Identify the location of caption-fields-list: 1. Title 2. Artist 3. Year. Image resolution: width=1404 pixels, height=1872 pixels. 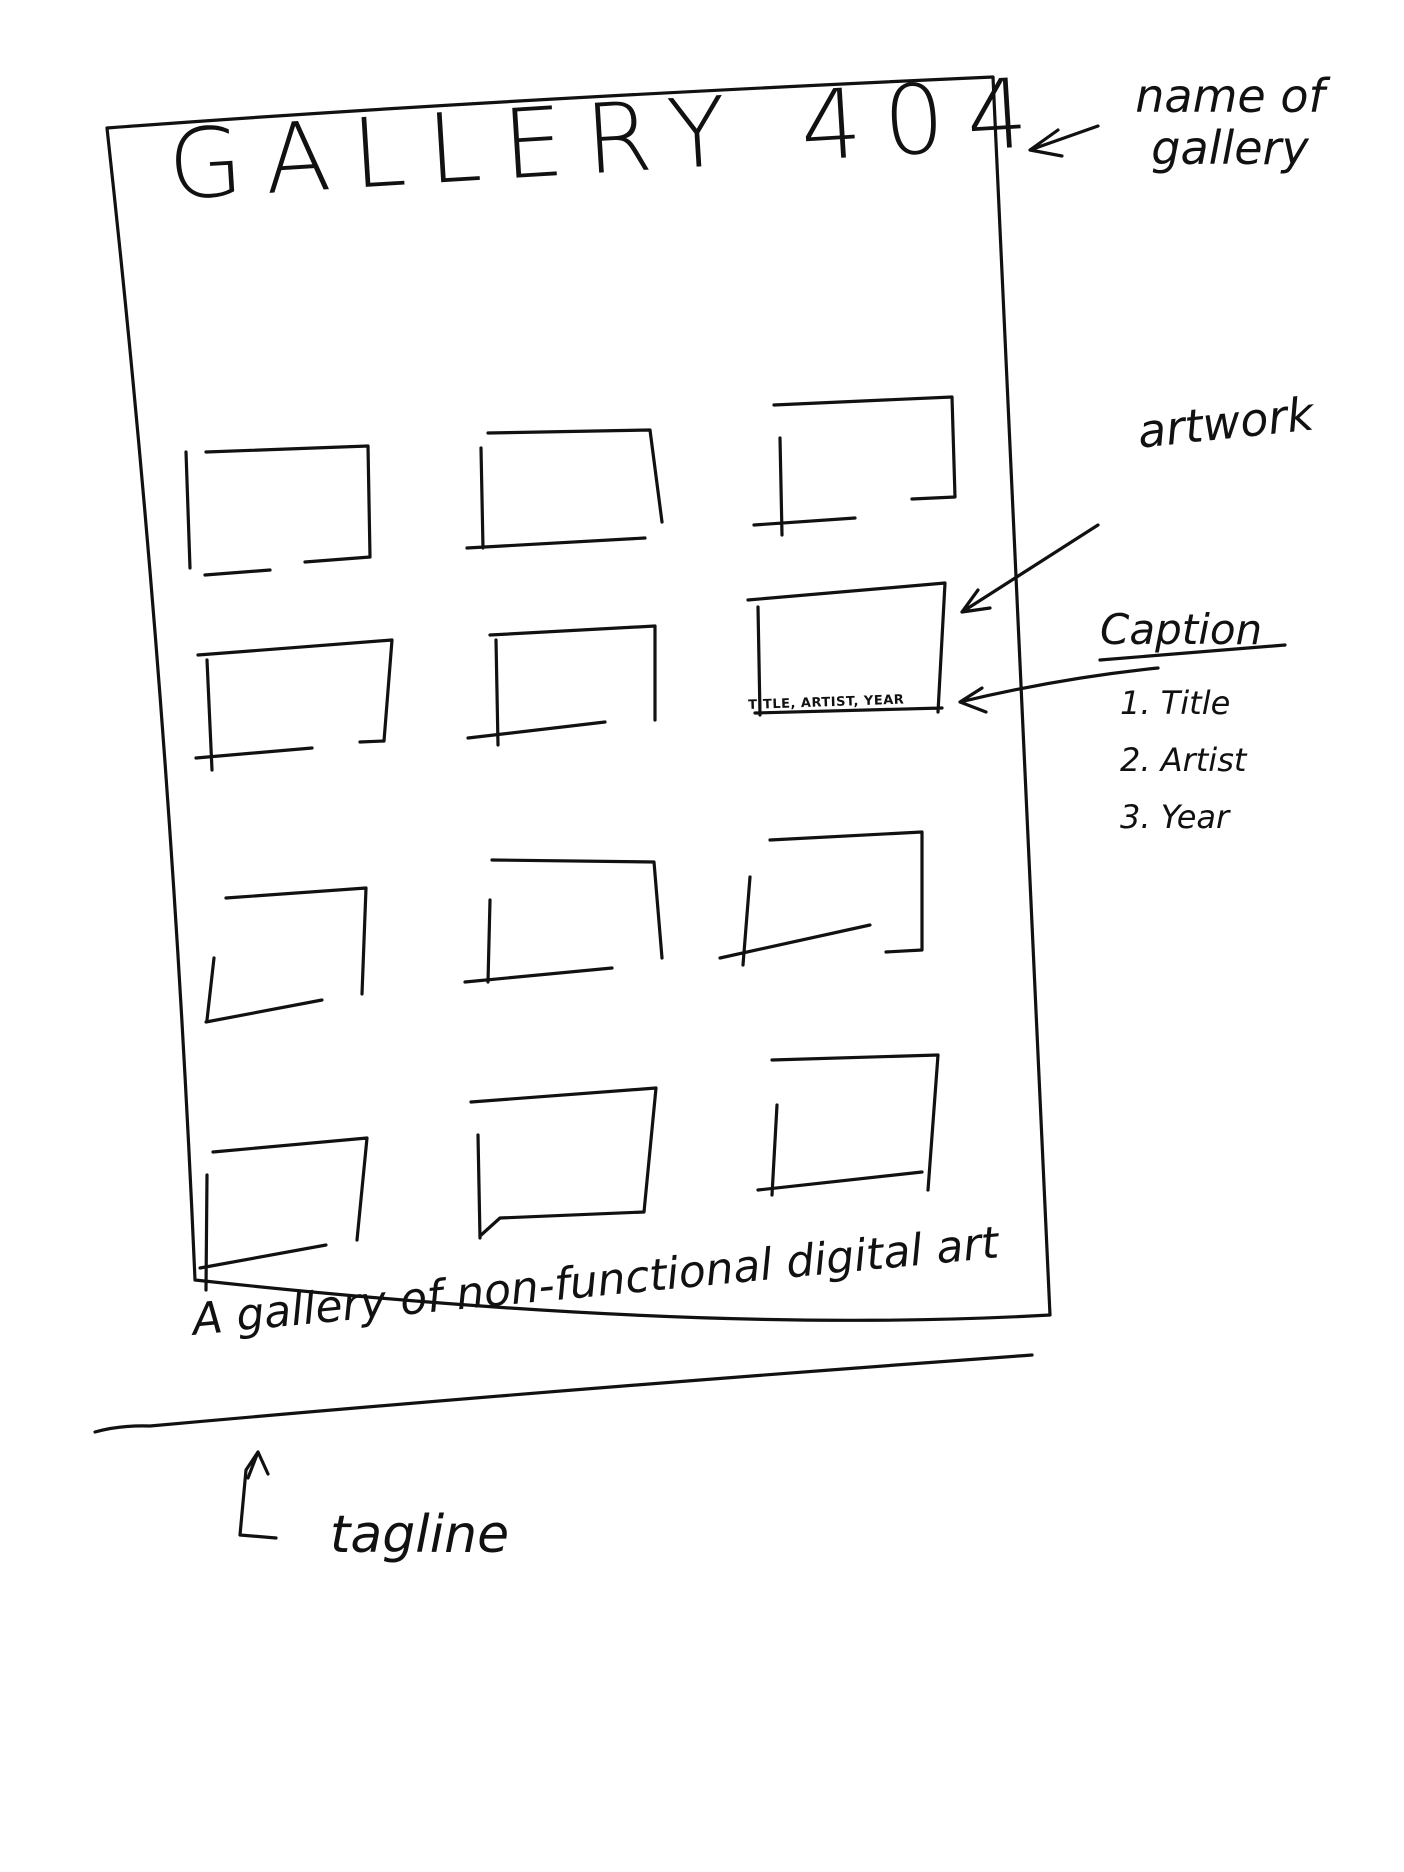
(1183, 760).